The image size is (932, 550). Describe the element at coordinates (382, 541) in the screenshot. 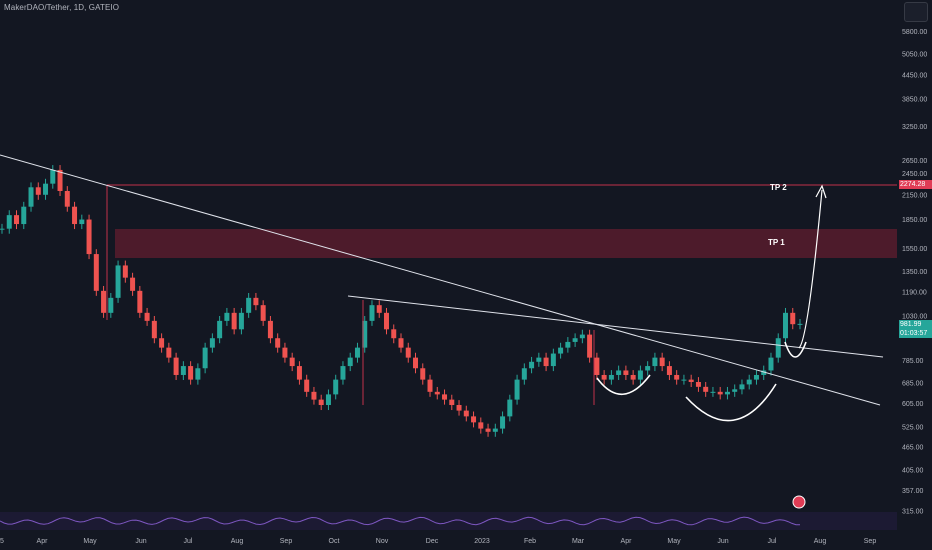

I see `time-tick-label: Nov` at that location.